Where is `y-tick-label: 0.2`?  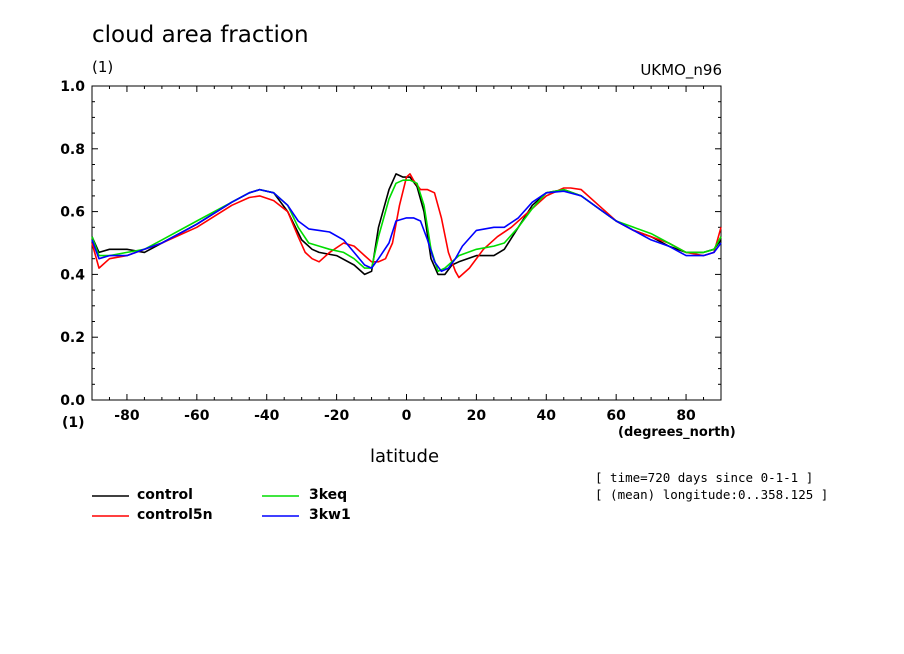 y-tick-label: 0.2 is located at coordinates (72, 338).